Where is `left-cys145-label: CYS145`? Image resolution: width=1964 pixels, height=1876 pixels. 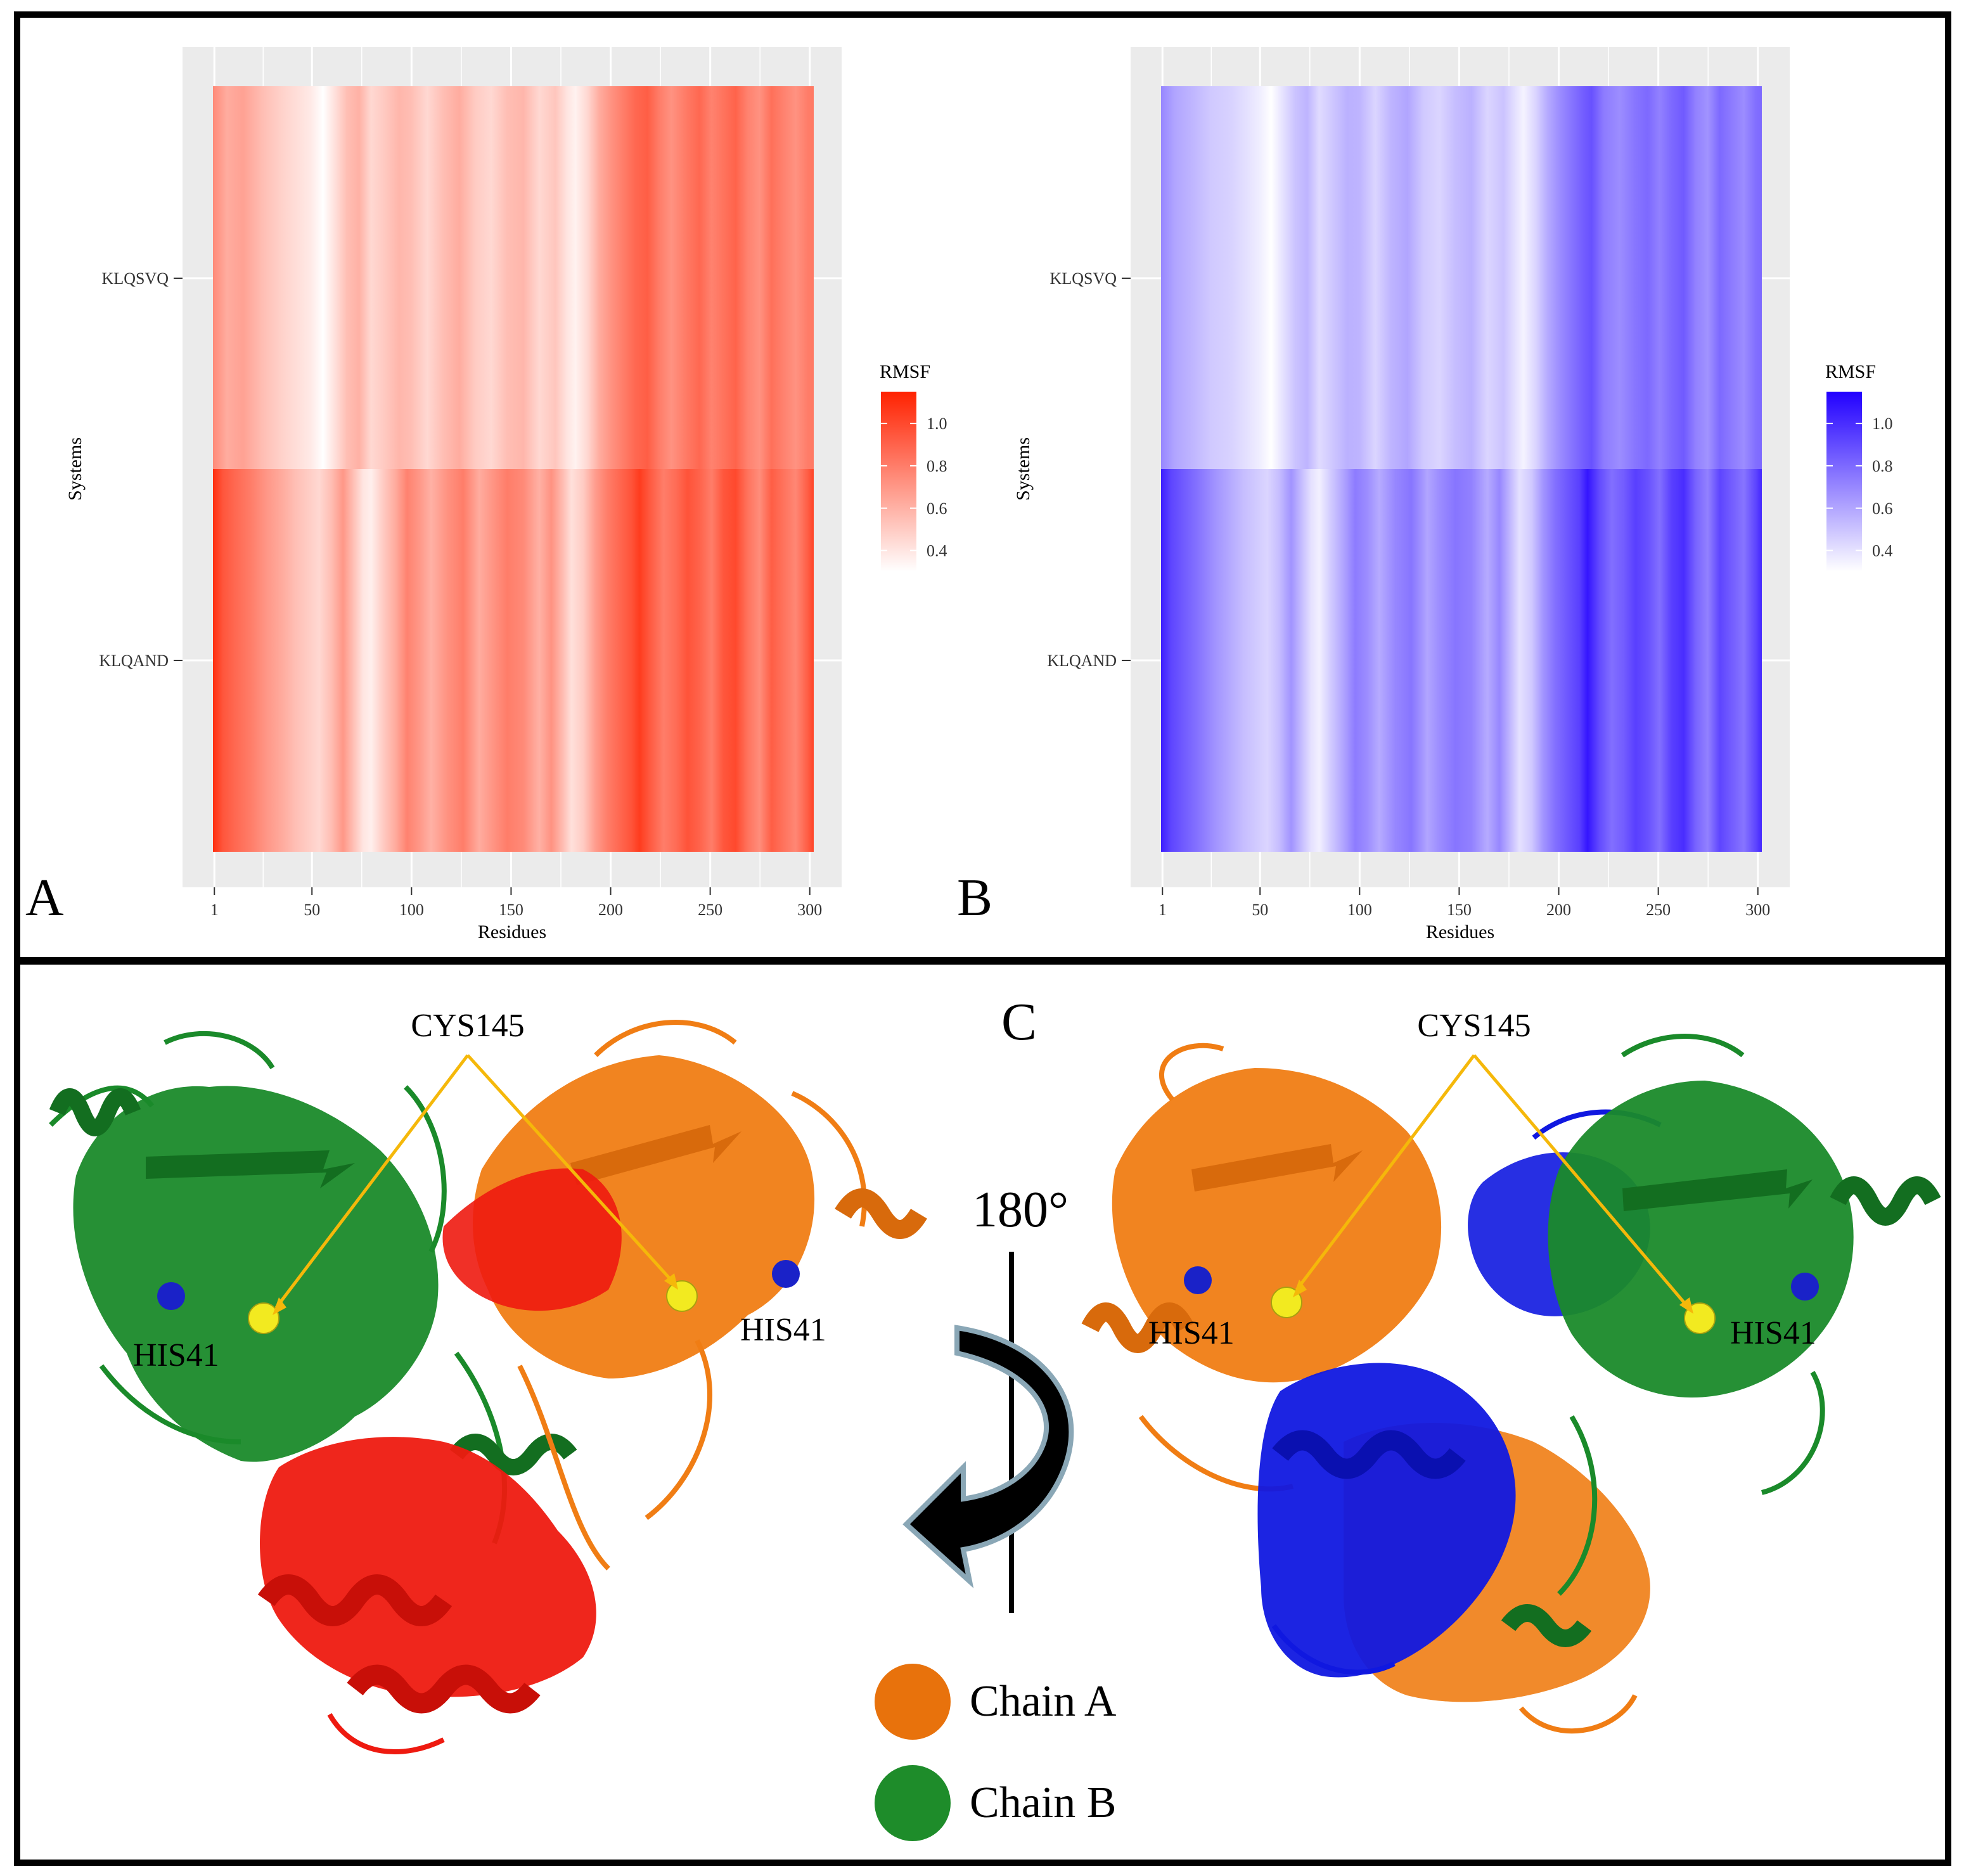 left-cys145-label: CYS145 is located at coordinates (467, 1026).